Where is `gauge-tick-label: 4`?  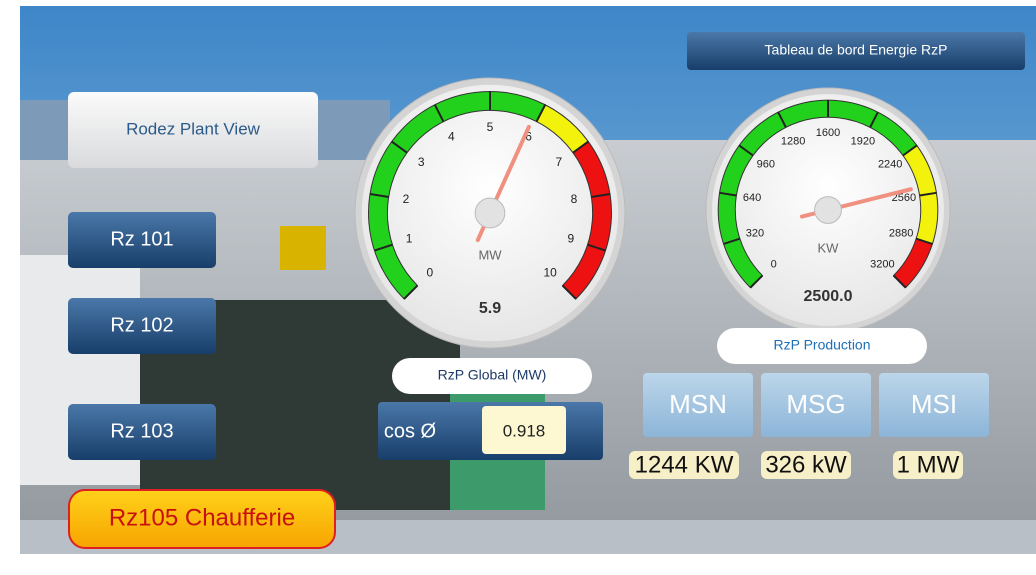
gauge-tick-label: 4 is located at coordinates (451, 136).